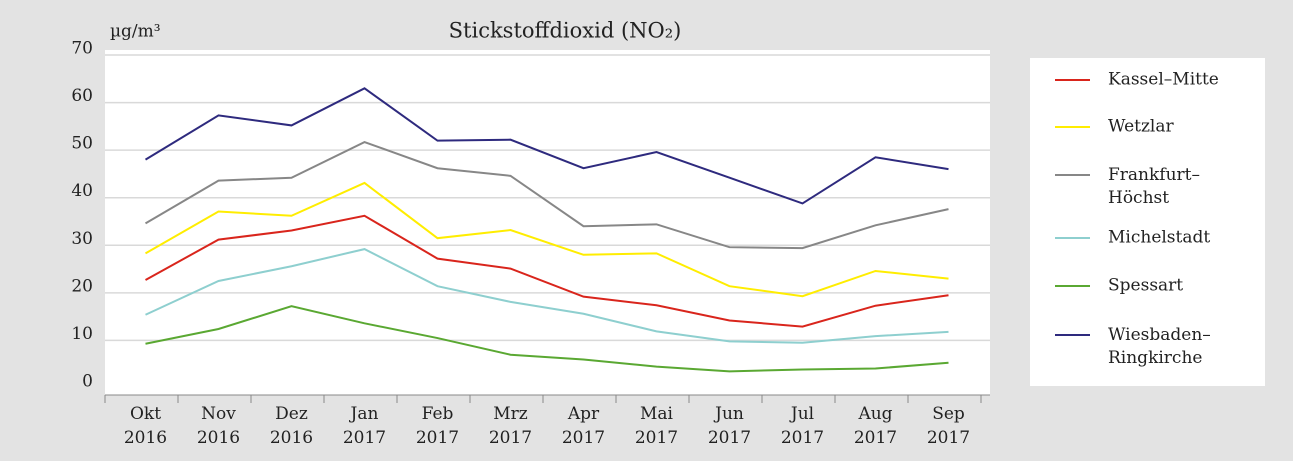  What do you see at coordinates (656, 426) in the screenshot?
I see `x-tick-label: Mai 2017` at bounding box center [656, 426].